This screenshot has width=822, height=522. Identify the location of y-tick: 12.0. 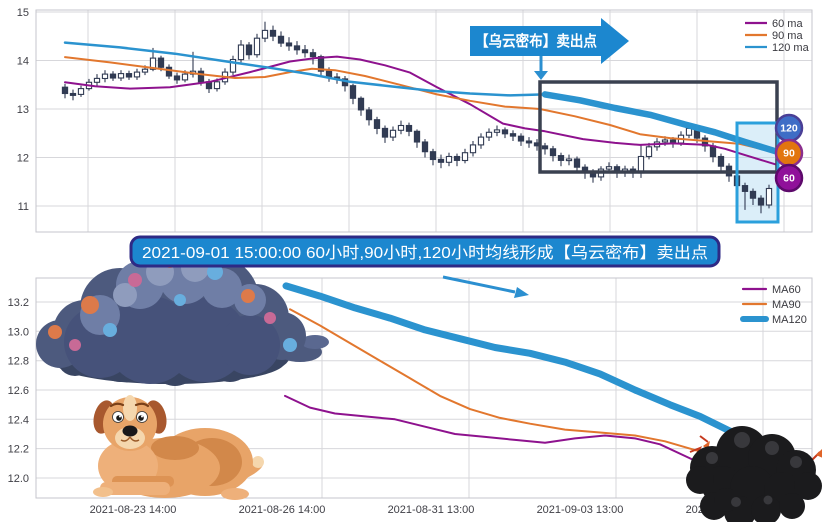
(18, 479).